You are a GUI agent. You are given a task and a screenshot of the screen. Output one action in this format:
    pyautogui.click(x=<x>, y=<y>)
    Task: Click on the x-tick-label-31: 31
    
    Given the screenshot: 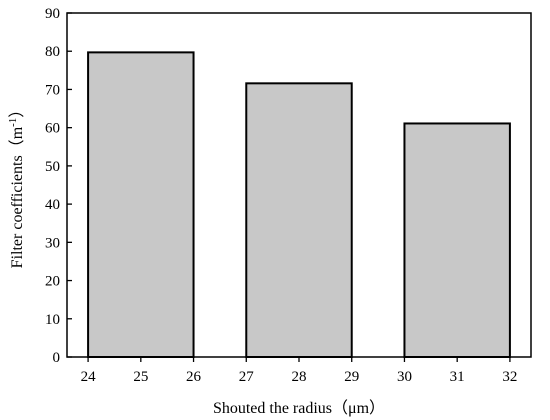 What is the action you would take?
    pyautogui.click(x=457, y=377)
    